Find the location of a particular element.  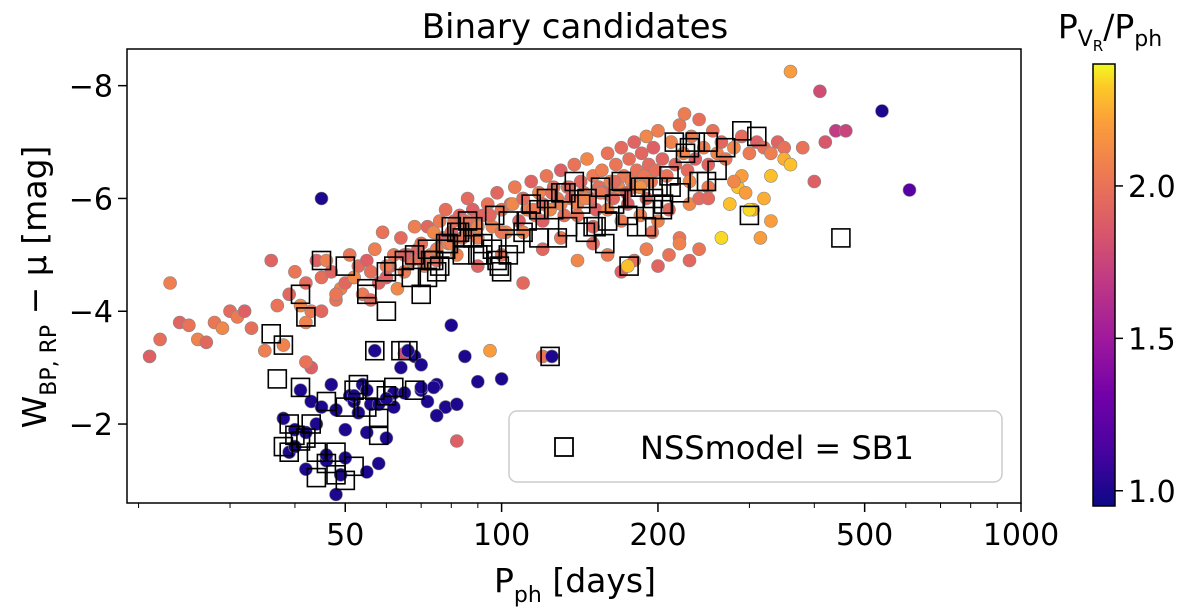

legend-frame is located at coordinates (755, 446).